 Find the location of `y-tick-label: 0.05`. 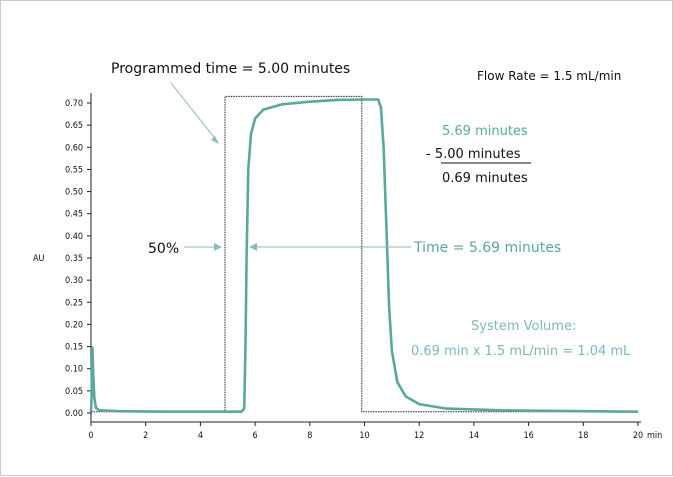

y-tick-label: 0.05 is located at coordinates (74, 392).